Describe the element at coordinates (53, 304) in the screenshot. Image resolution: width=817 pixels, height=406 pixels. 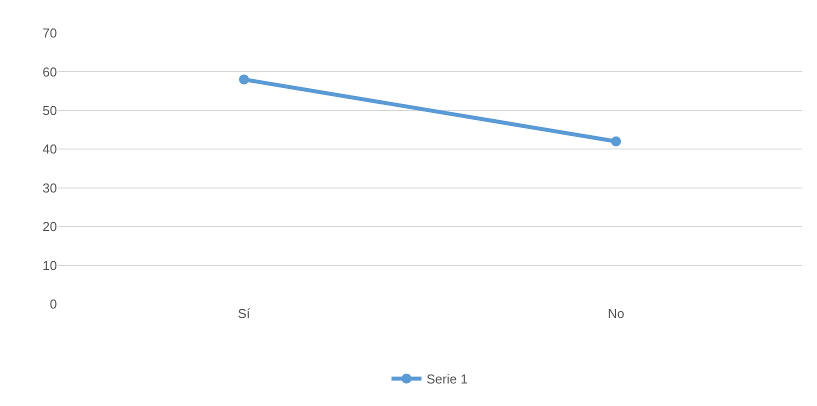
I see `y-tick-label: 0` at that location.